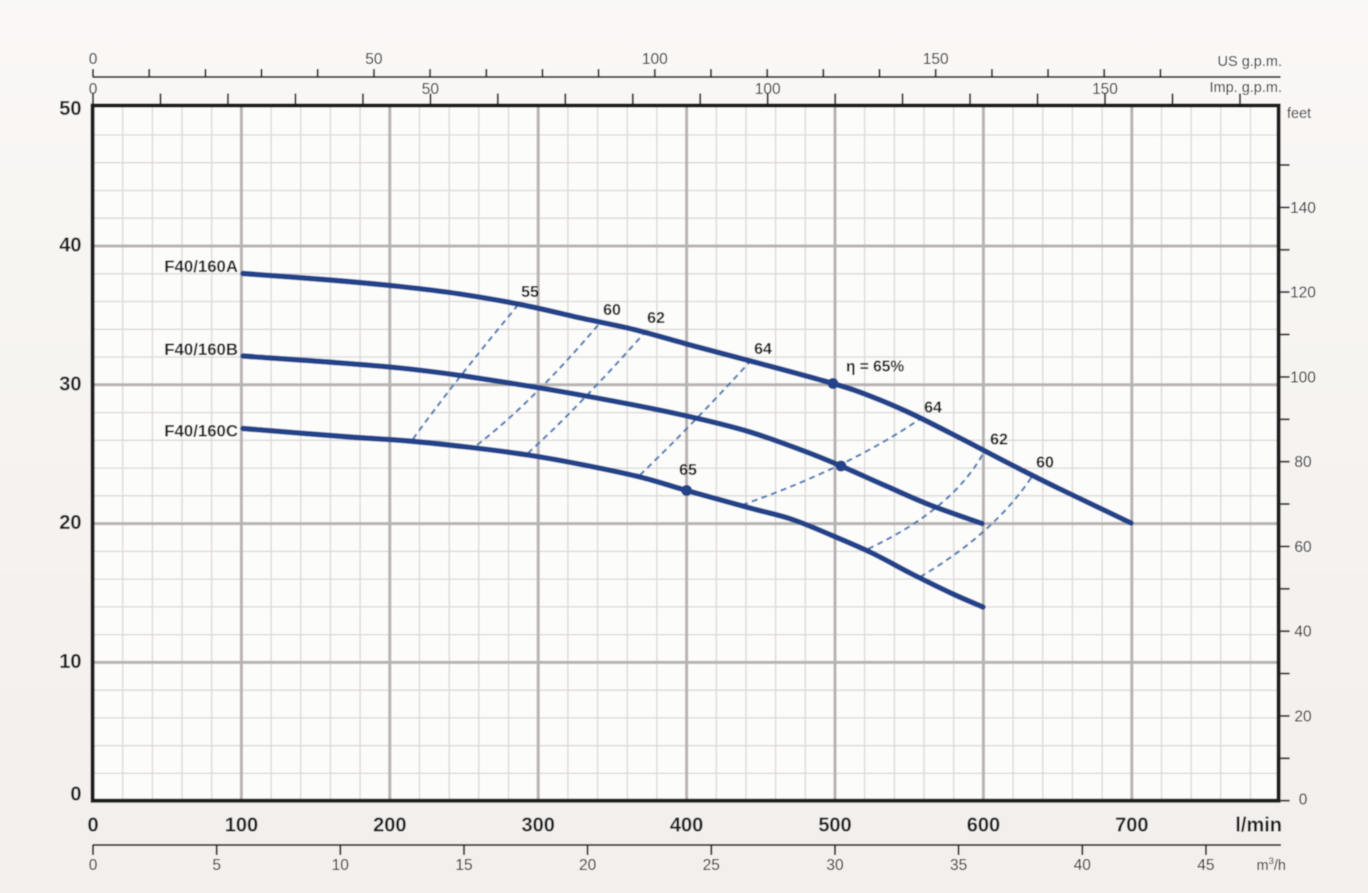 The width and height of the screenshot is (1368, 893). What do you see at coordinates (463, 865) in the screenshot?
I see `svg-text: 15` at bounding box center [463, 865].